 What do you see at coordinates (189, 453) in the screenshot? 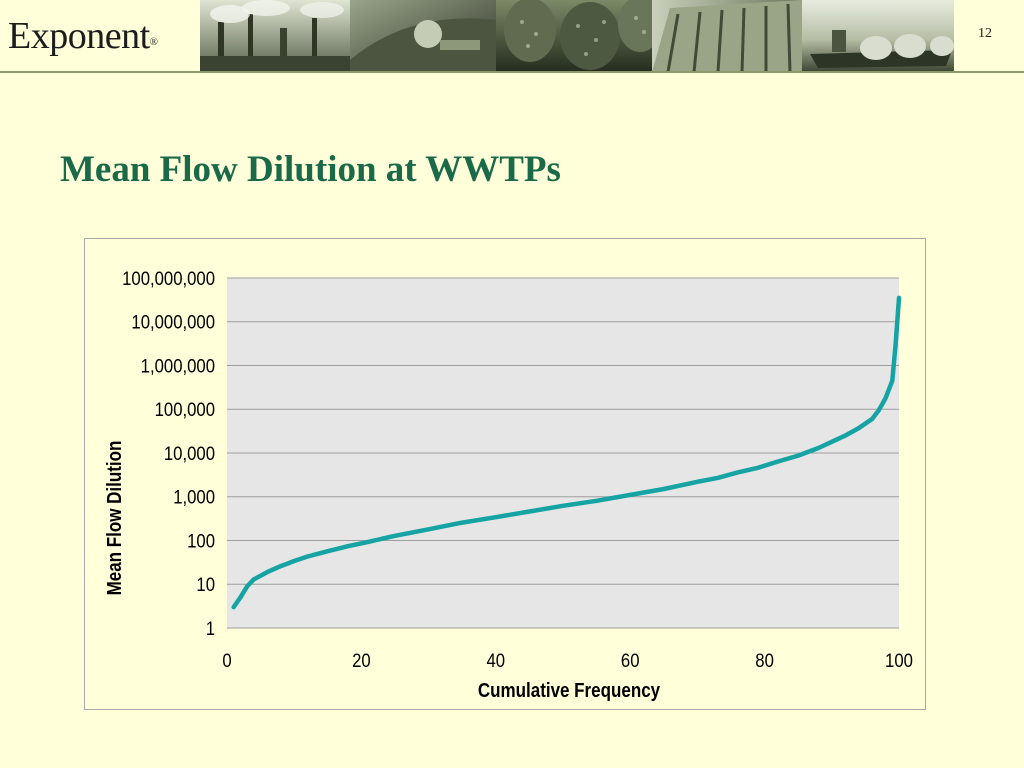
I see `y-tick-label: 10,000` at bounding box center [189, 453].